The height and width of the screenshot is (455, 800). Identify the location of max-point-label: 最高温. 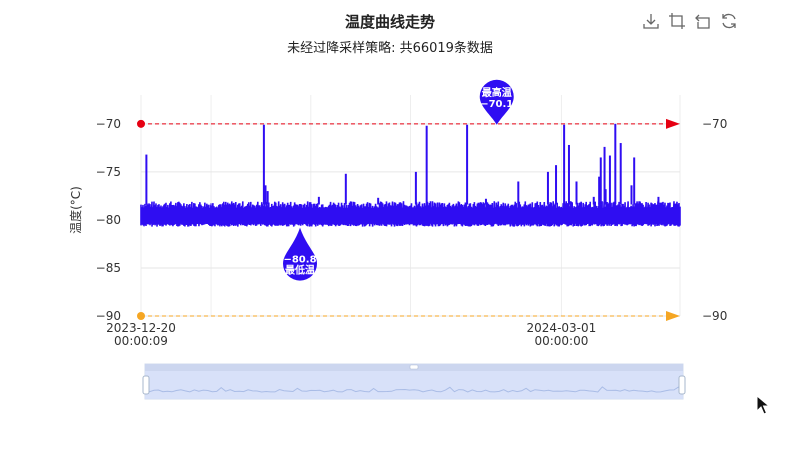
(497, 92).